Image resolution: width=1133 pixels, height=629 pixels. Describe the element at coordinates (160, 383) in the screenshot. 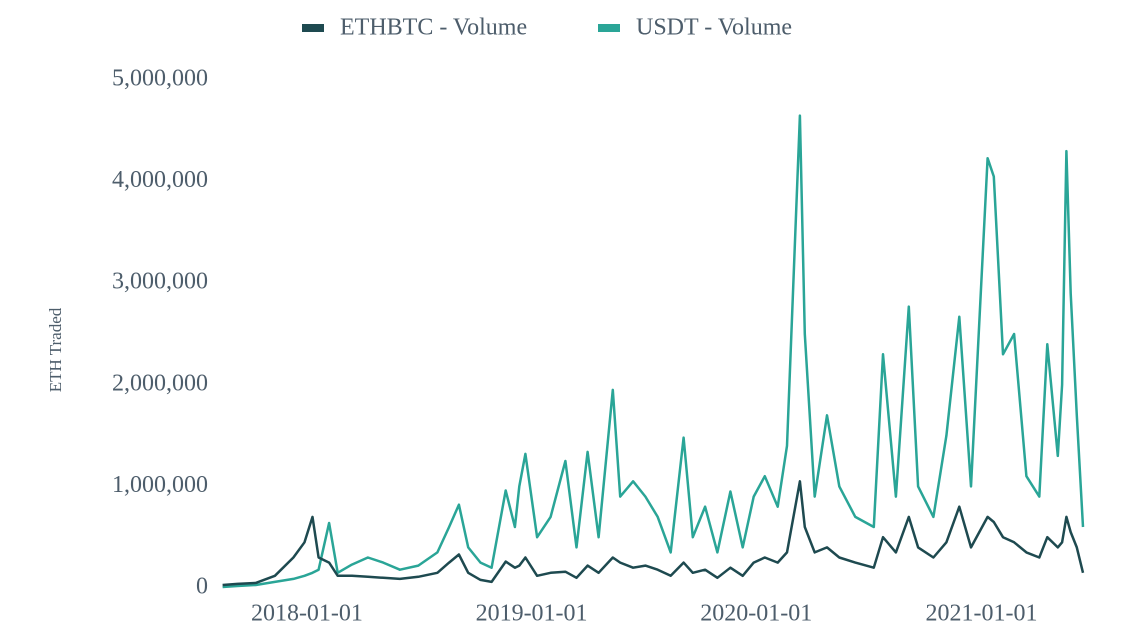

I see `y-tick-label: 2,000,000` at that location.